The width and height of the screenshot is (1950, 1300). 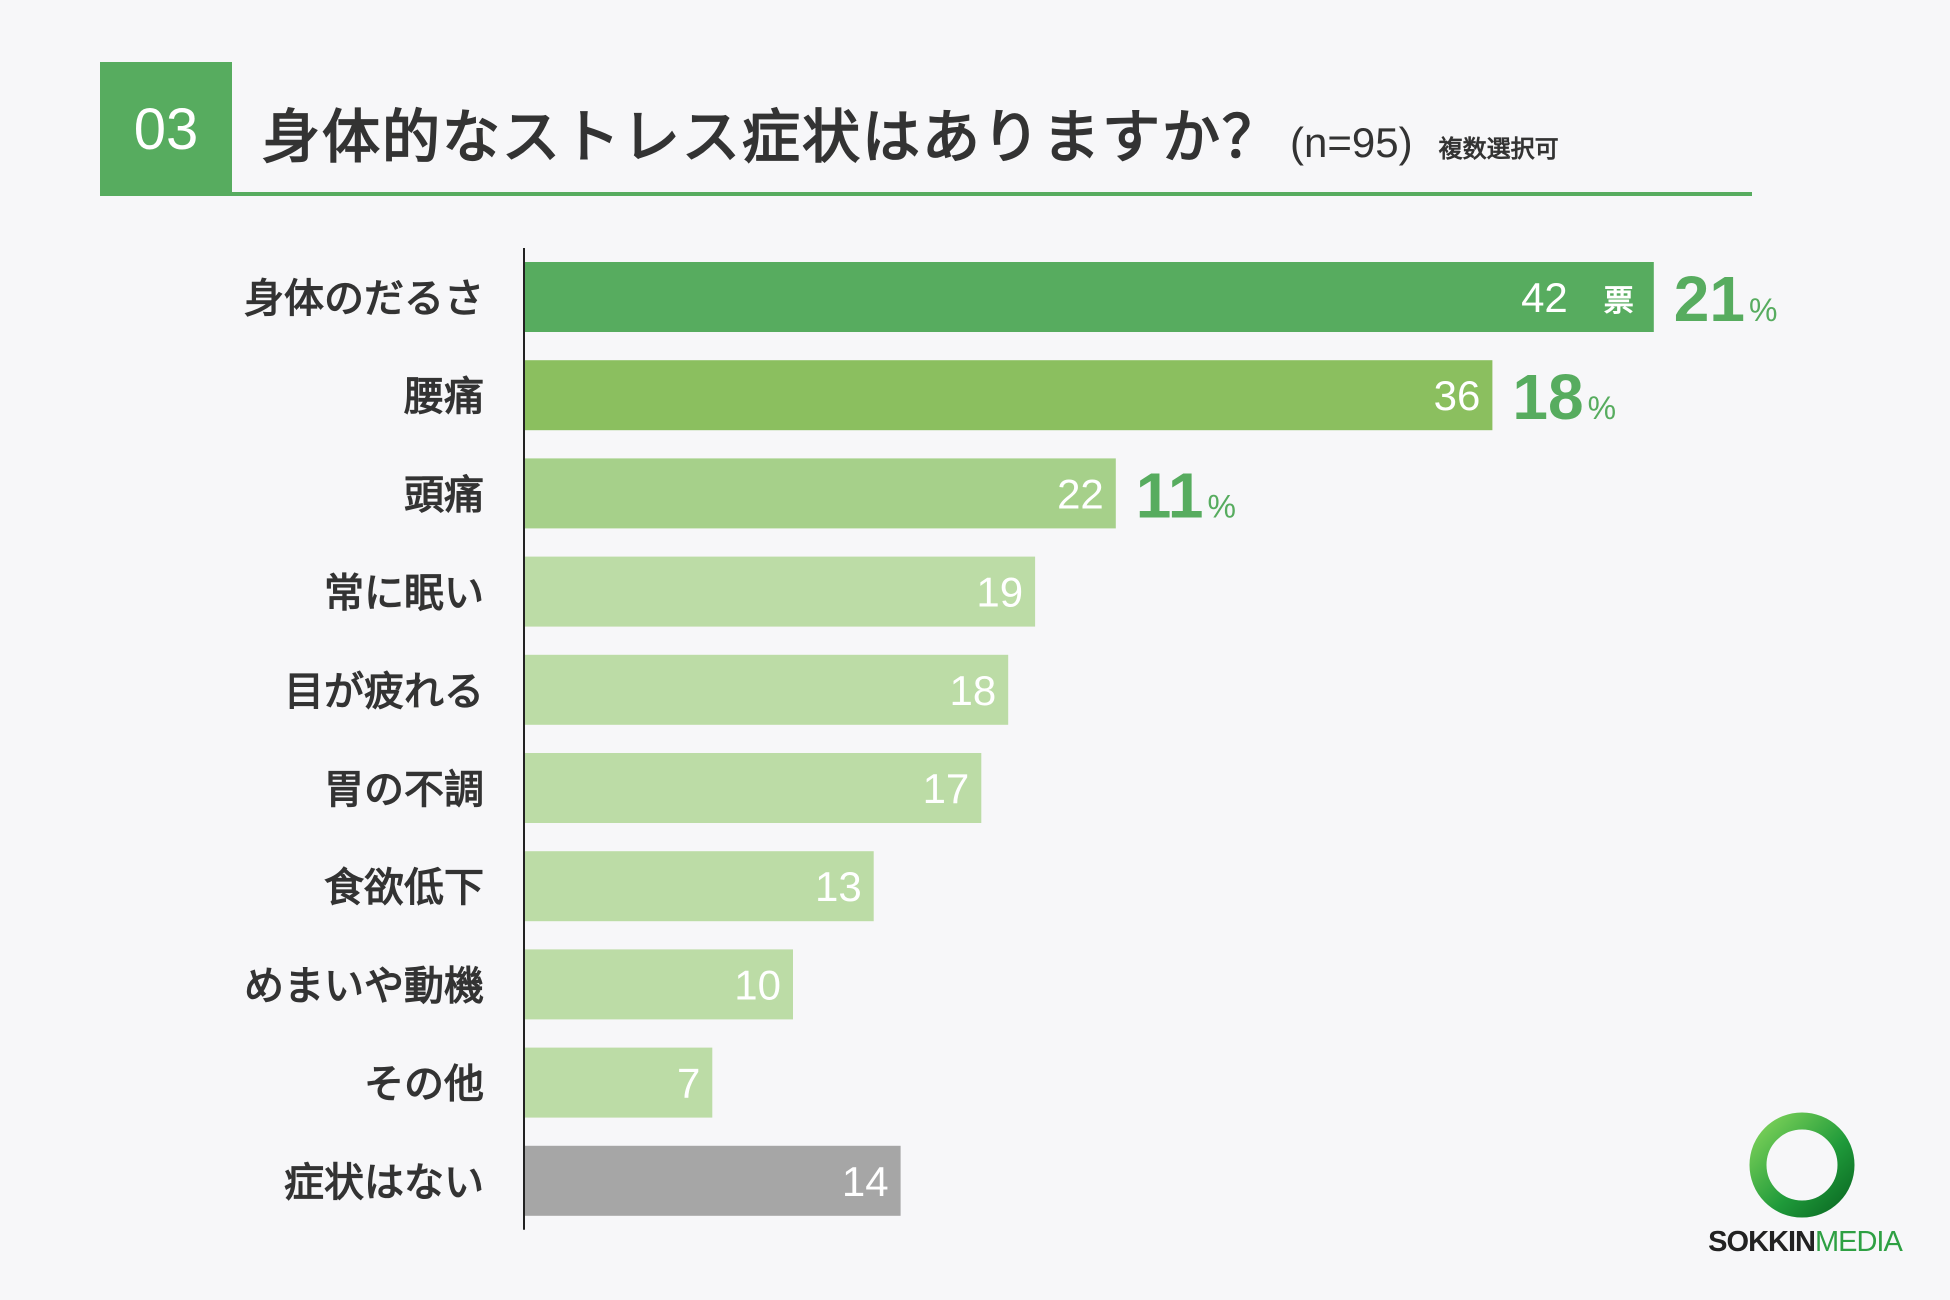 I want to click on bar-value-label: 22, so click(x=1080, y=493).